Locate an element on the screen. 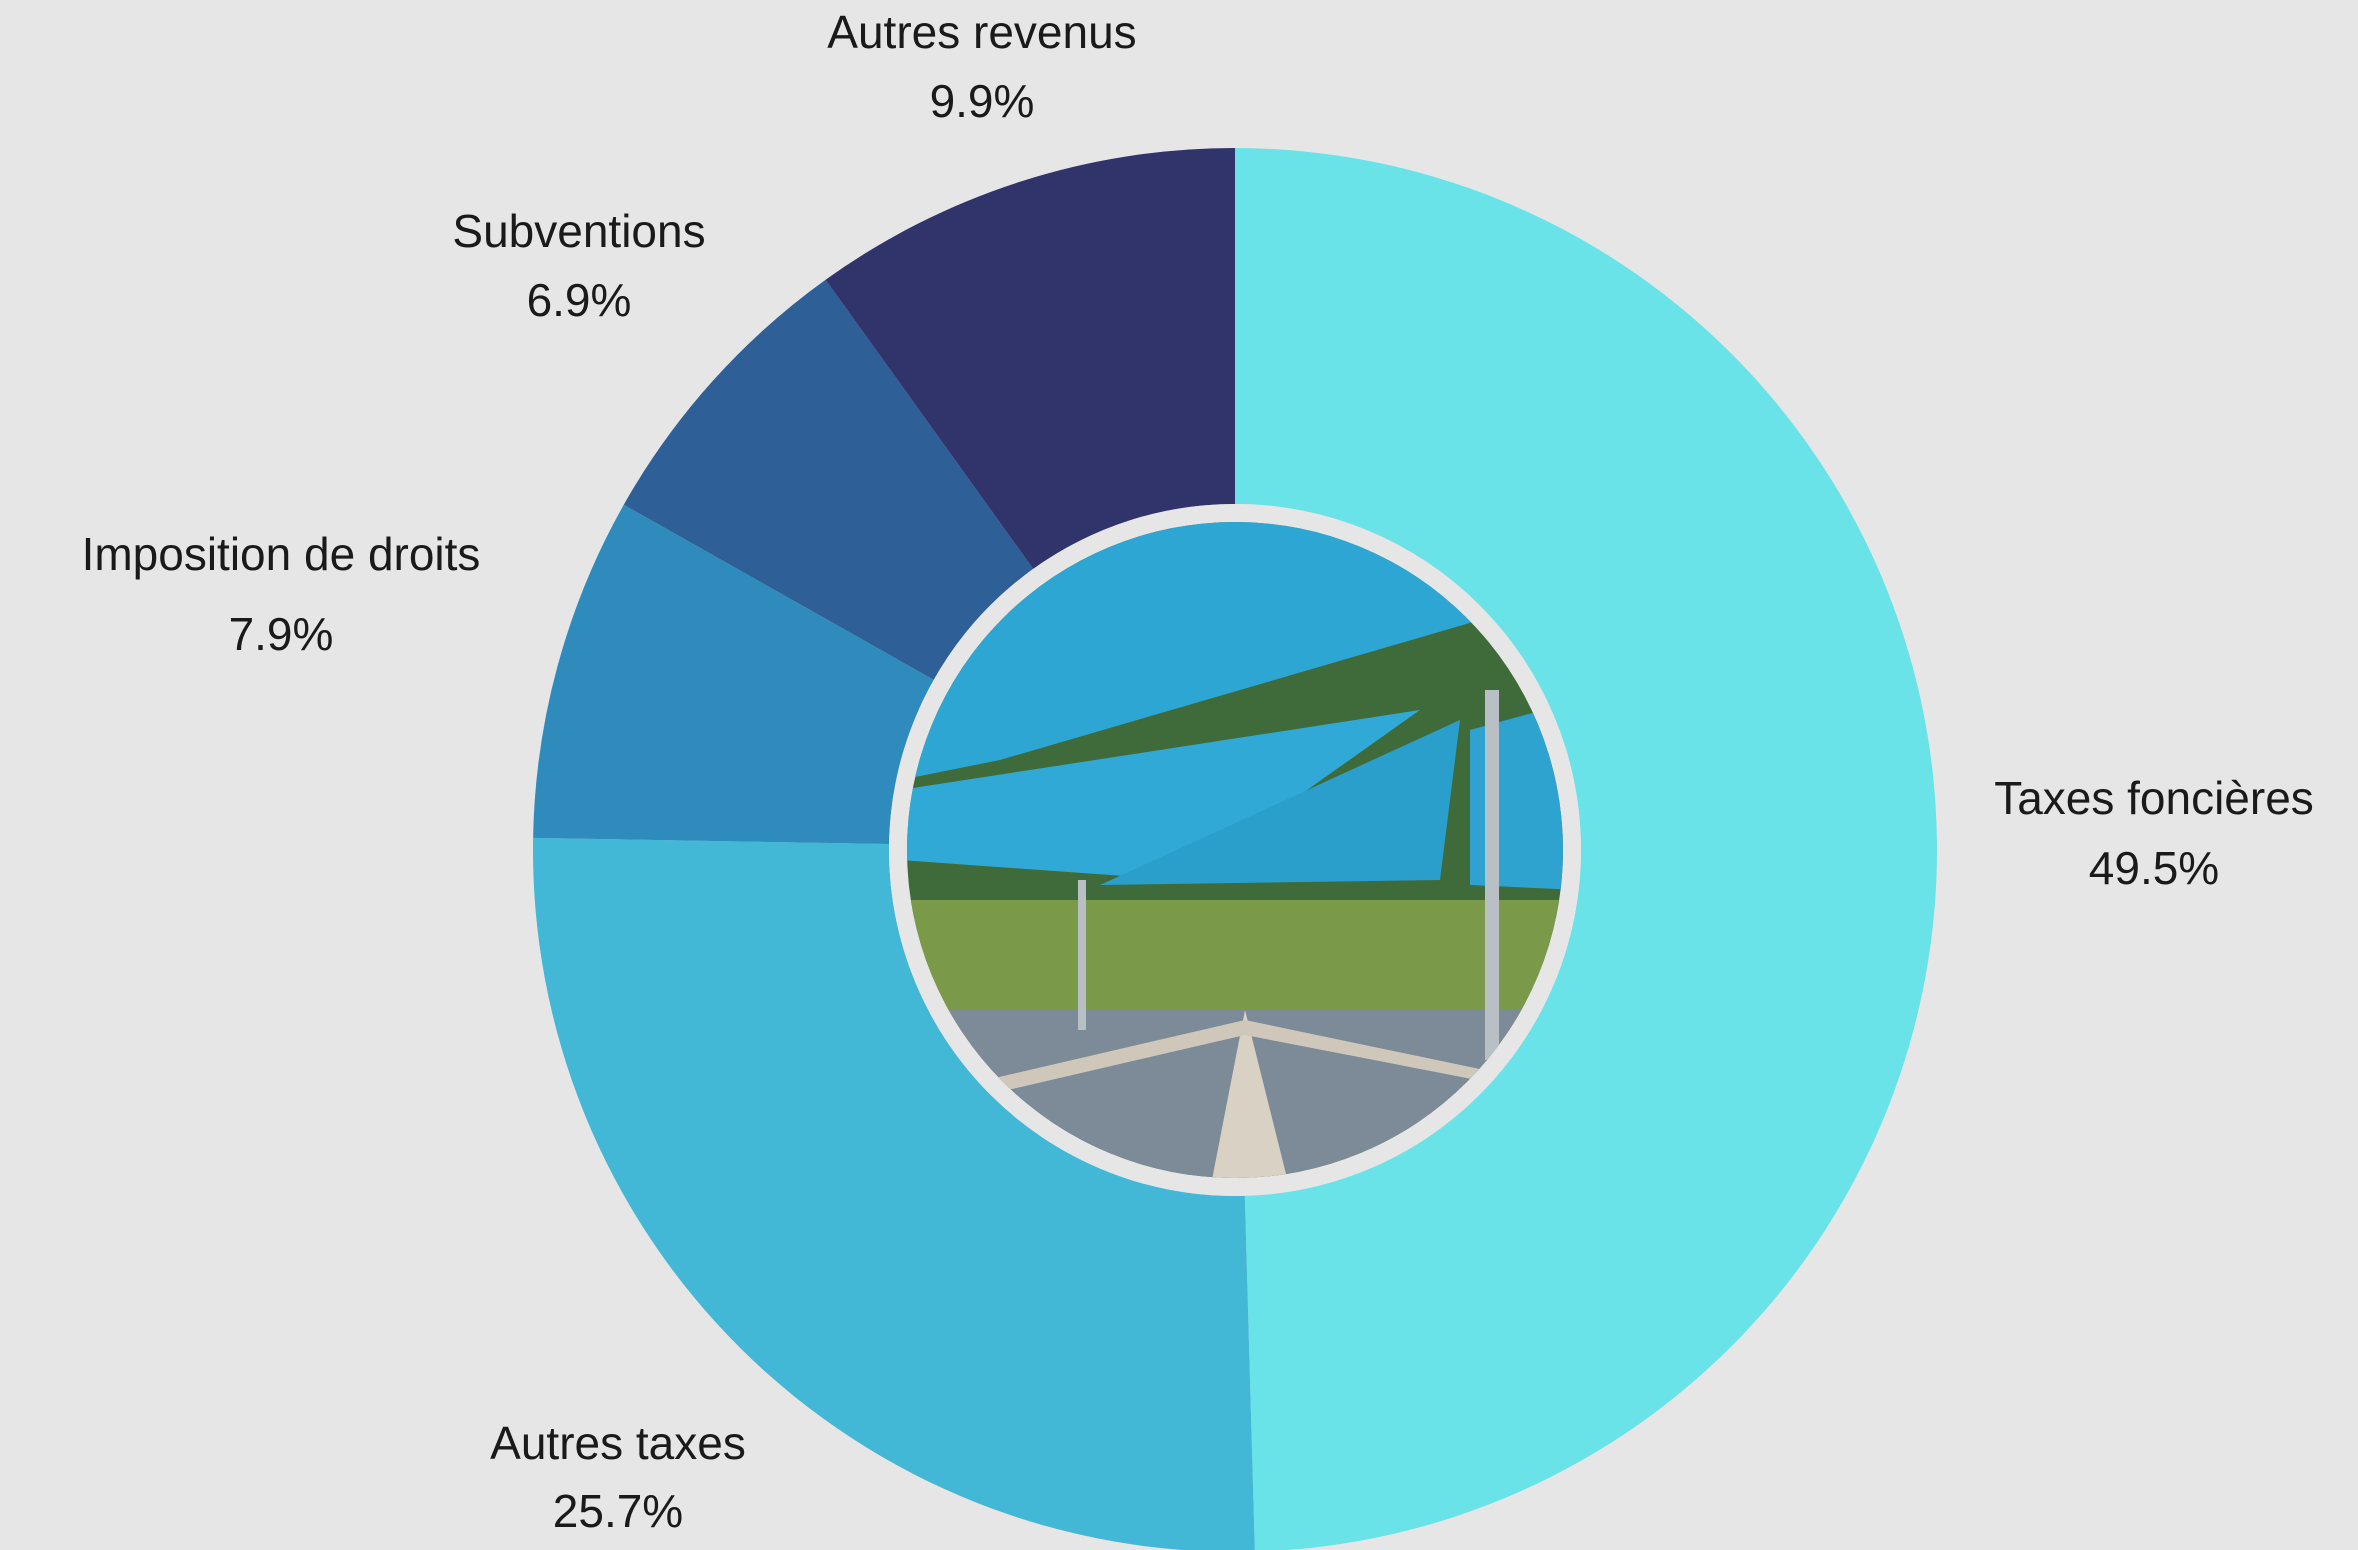 The width and height of the screenshot is (2358, 1550). slice-value-label: 9.9% is located at coordinates (982, 101).